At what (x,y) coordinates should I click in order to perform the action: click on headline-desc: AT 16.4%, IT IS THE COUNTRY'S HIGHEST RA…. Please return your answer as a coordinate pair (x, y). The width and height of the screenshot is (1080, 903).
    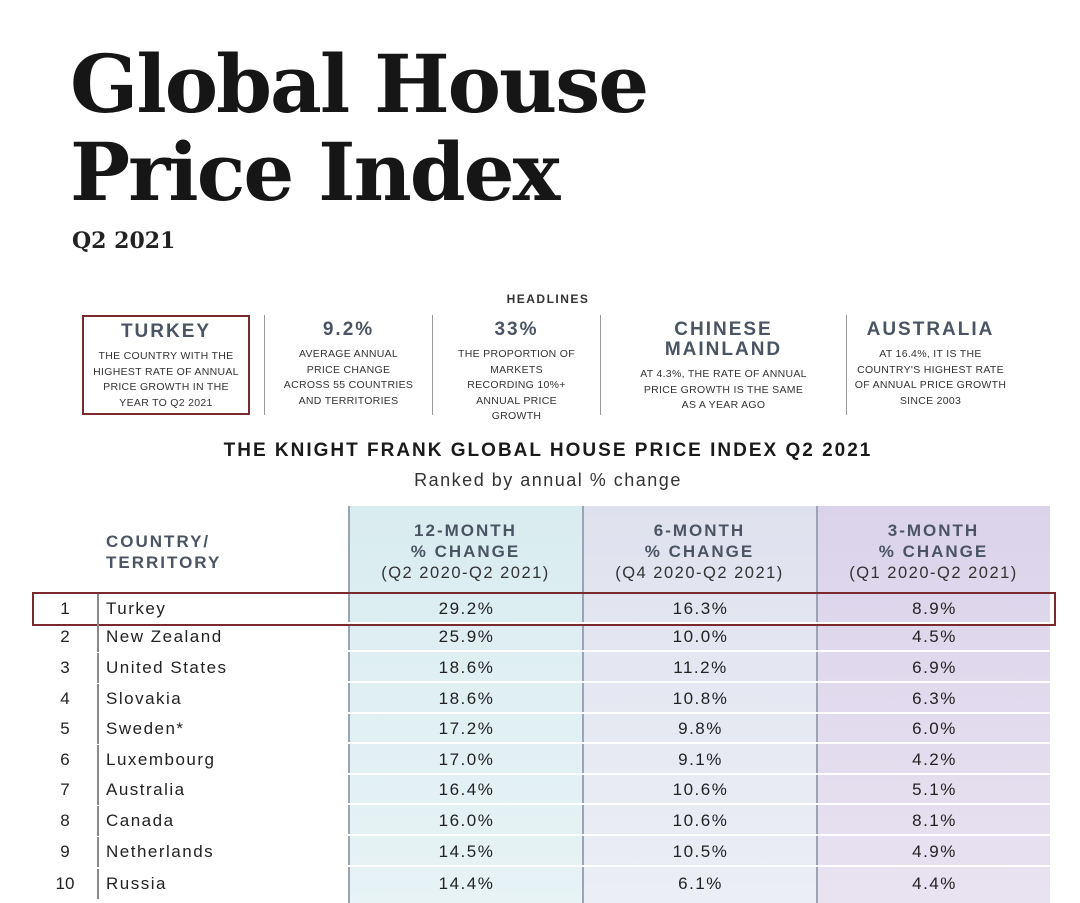
    Looking at the image, I should click on (930, 377).